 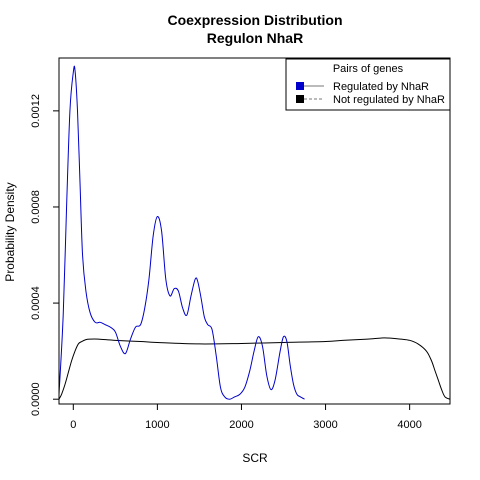 What do you see at coordinates (36, 111) in the screenshot?
I see `y-tick-label: 0.0012` at bounding box center [36, 111].